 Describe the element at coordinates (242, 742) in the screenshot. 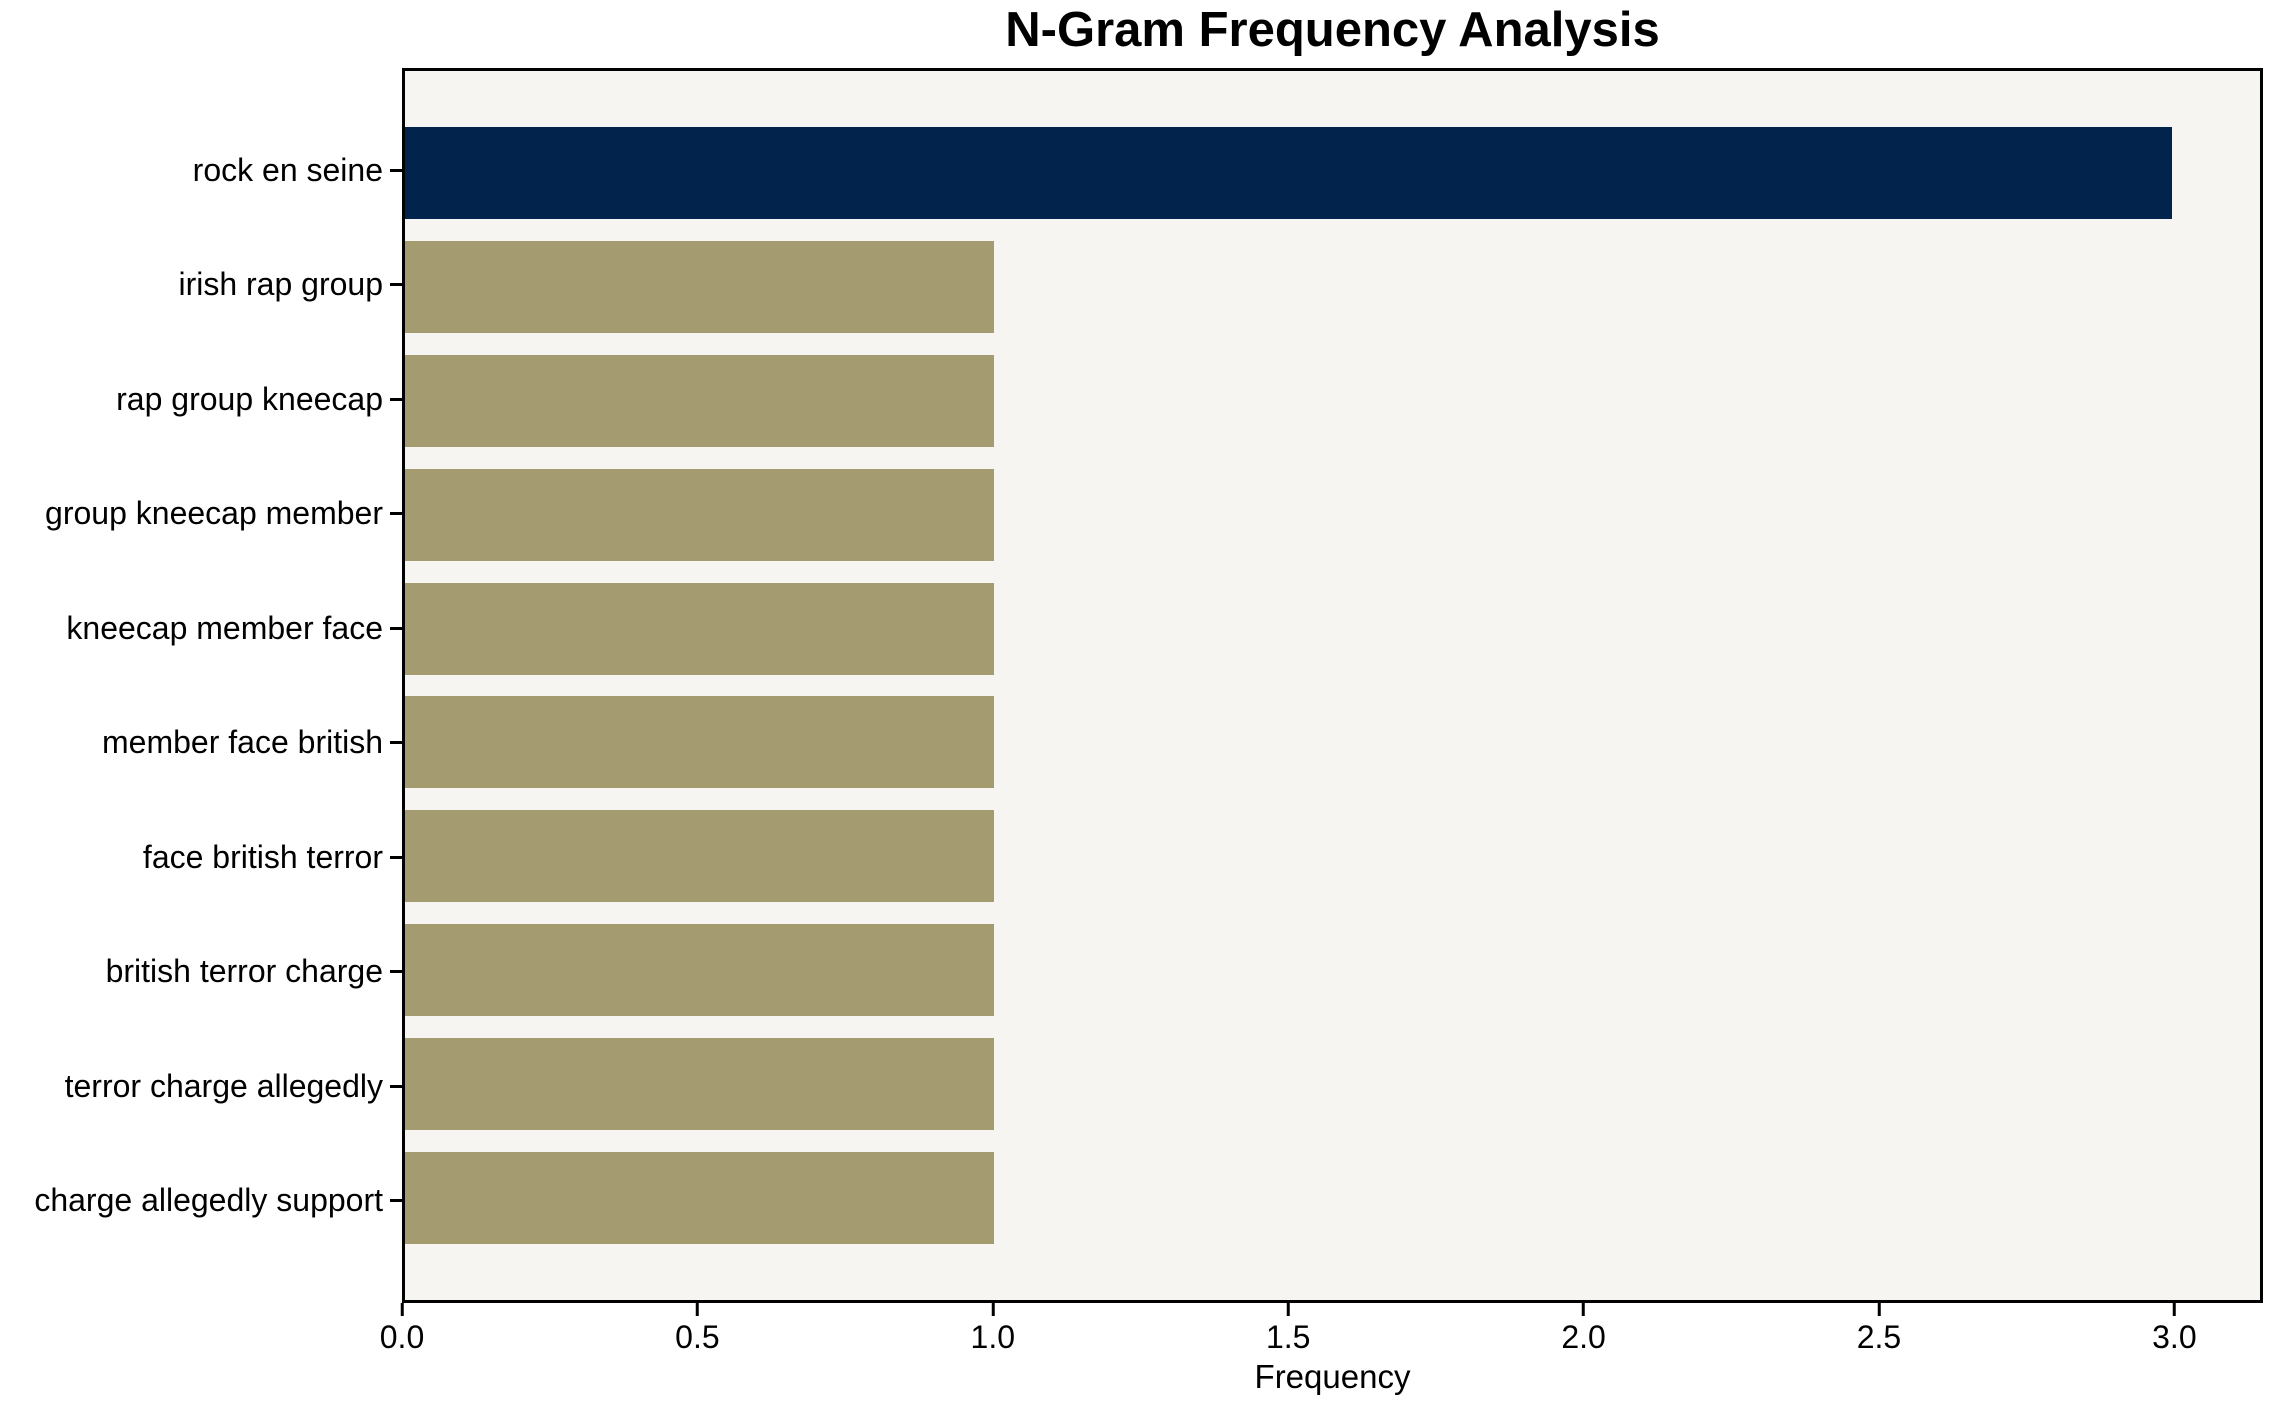

I see `y-tick-label: member face british` at that location.